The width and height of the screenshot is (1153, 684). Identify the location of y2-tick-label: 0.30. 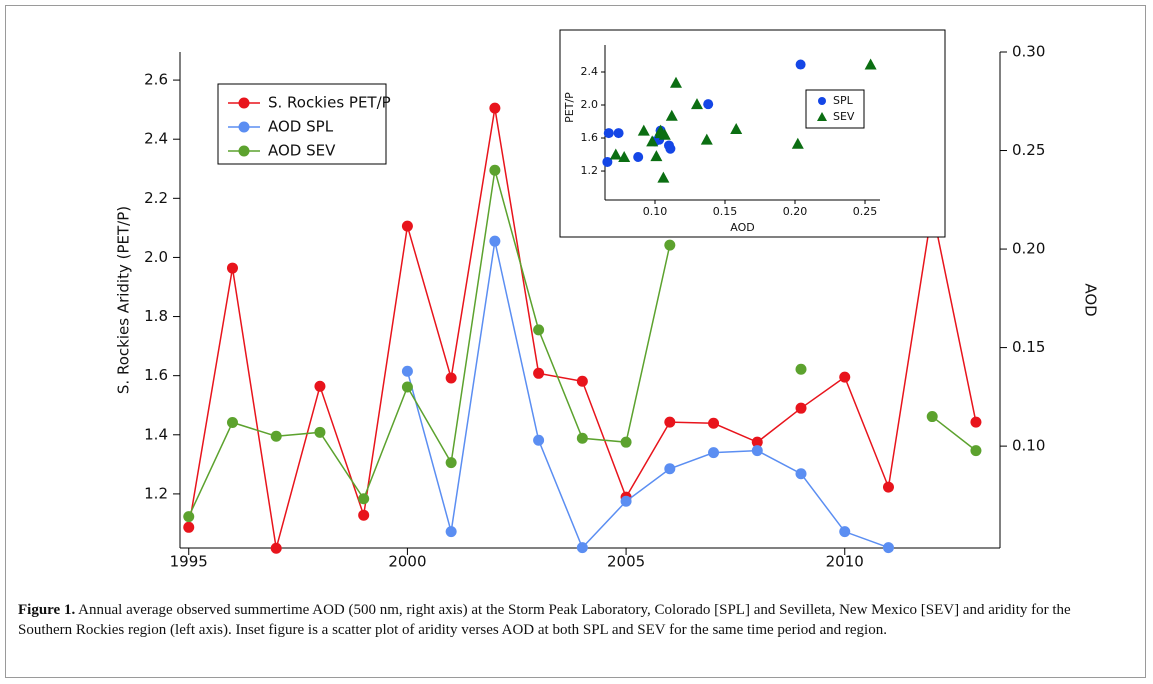
(1028, 52).